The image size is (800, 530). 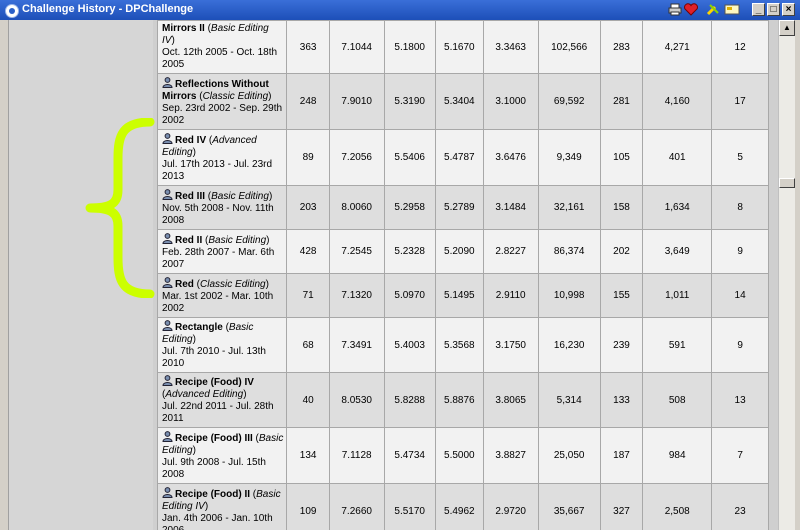 I want to click on stat-cell: 5.1800, so click(x=409, y=47).